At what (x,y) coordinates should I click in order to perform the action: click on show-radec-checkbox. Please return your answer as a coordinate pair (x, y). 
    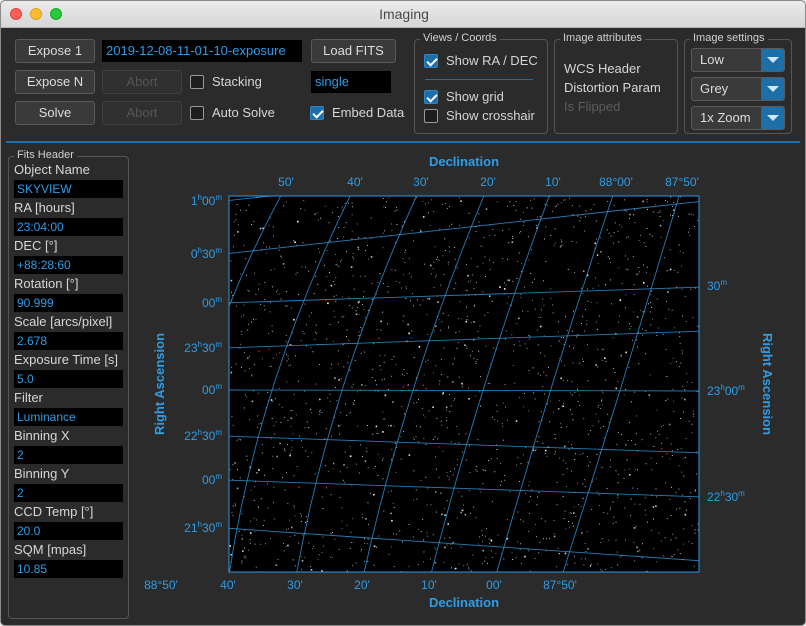
    Looking at the image, I should click on (431, 61).